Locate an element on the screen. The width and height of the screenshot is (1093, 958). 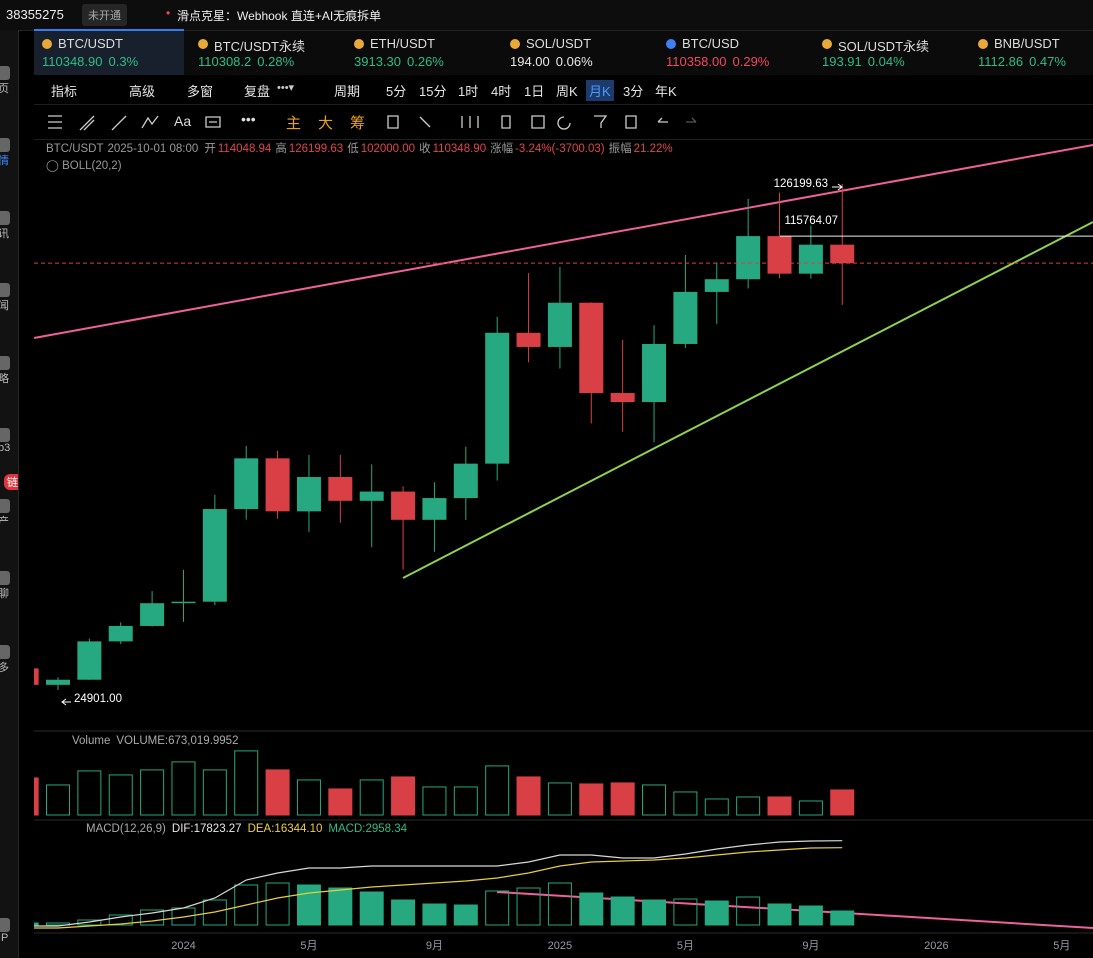
more-tool: ••• is located at coordinates (248, 119).